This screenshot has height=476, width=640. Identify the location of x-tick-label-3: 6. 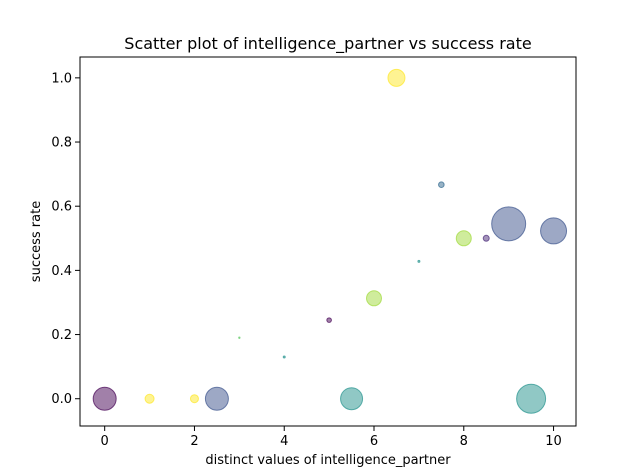
(374, 441).